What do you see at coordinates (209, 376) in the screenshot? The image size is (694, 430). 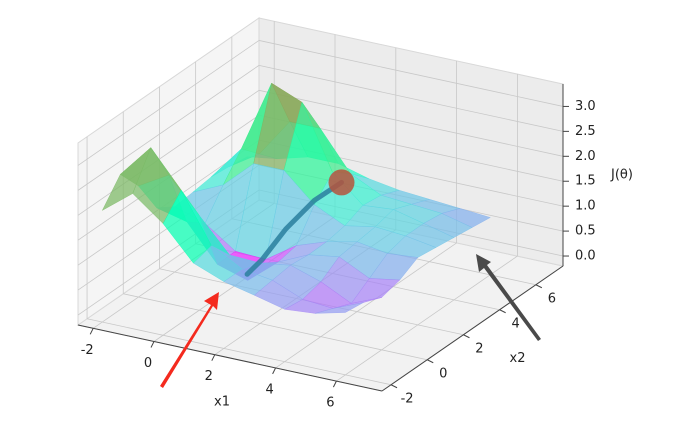 I see `x-tick-label: 2` at bounding box center [209, 376].